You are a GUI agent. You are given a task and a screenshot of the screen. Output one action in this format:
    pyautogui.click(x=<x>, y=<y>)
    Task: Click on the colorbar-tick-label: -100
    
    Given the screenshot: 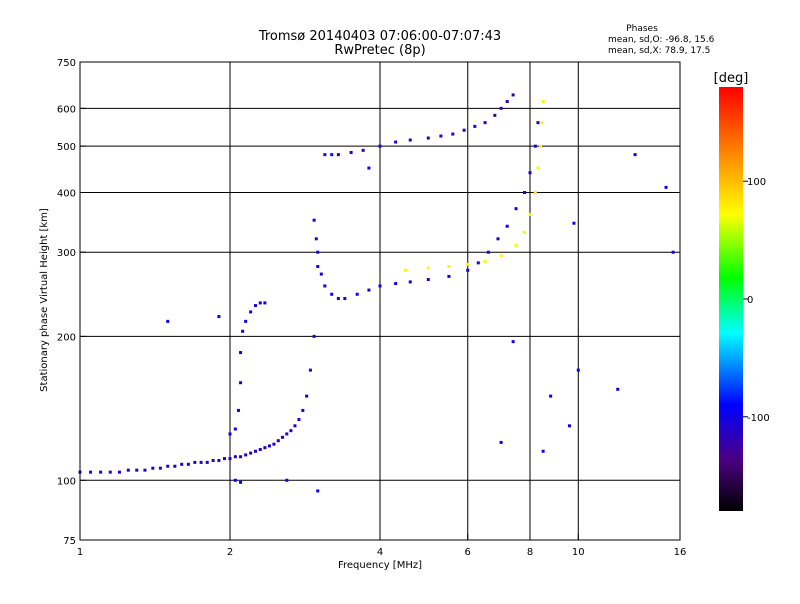 What is the action you would take?
    pyautogui.click(x=758, y=418)
    